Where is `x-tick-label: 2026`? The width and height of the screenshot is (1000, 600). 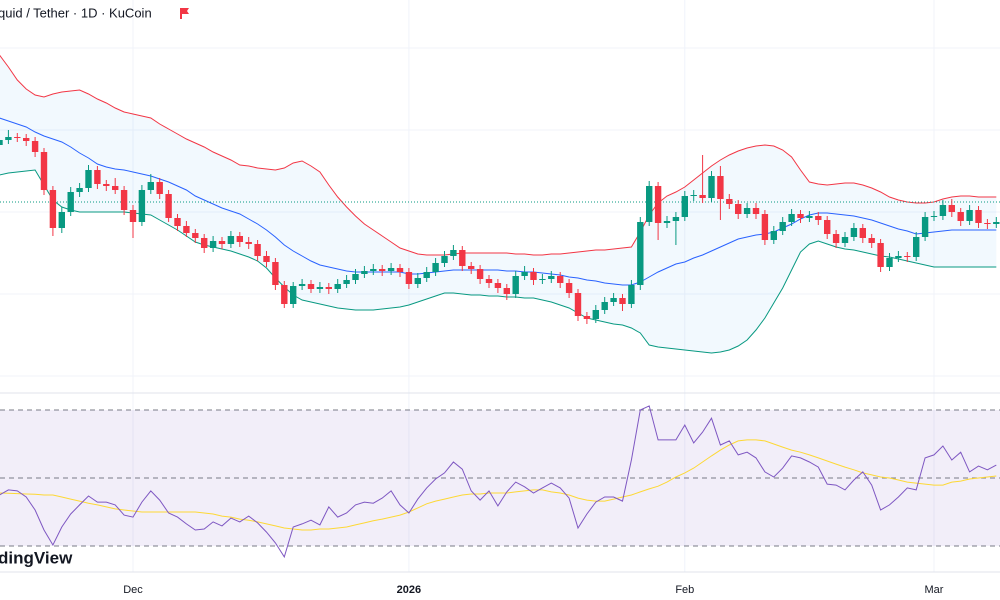
x-tick-label: 2026 is located at coordinates (409, 590).